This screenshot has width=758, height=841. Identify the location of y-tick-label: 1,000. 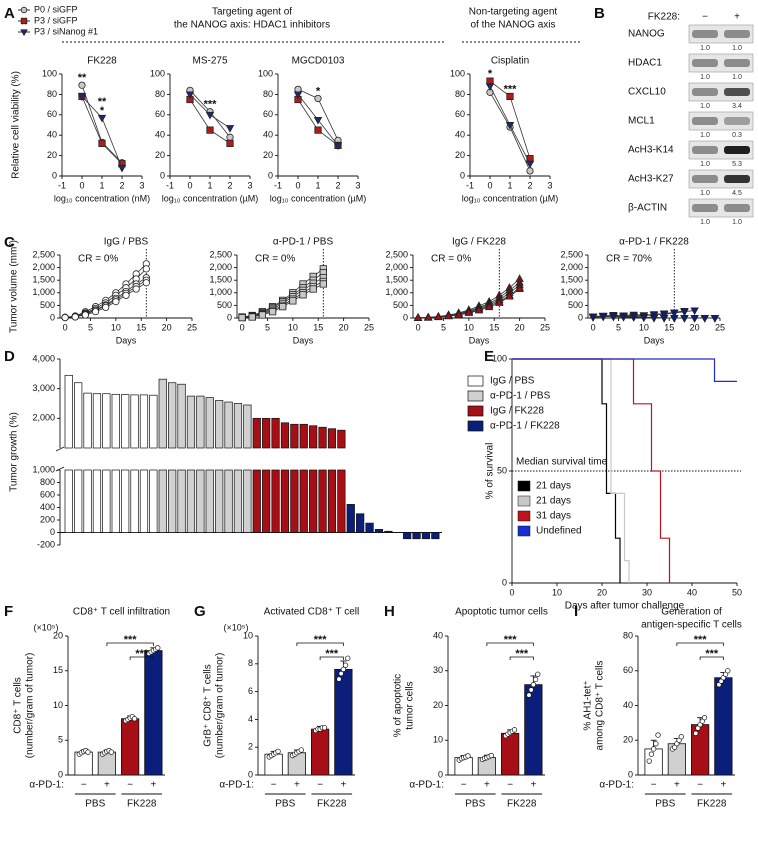
(43, 469).